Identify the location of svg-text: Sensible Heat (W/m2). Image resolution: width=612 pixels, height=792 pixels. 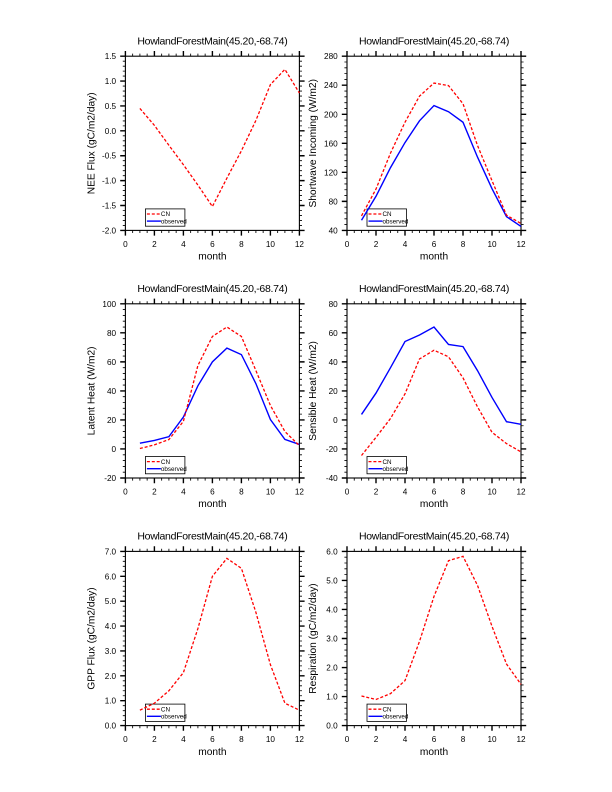
(313, 391).